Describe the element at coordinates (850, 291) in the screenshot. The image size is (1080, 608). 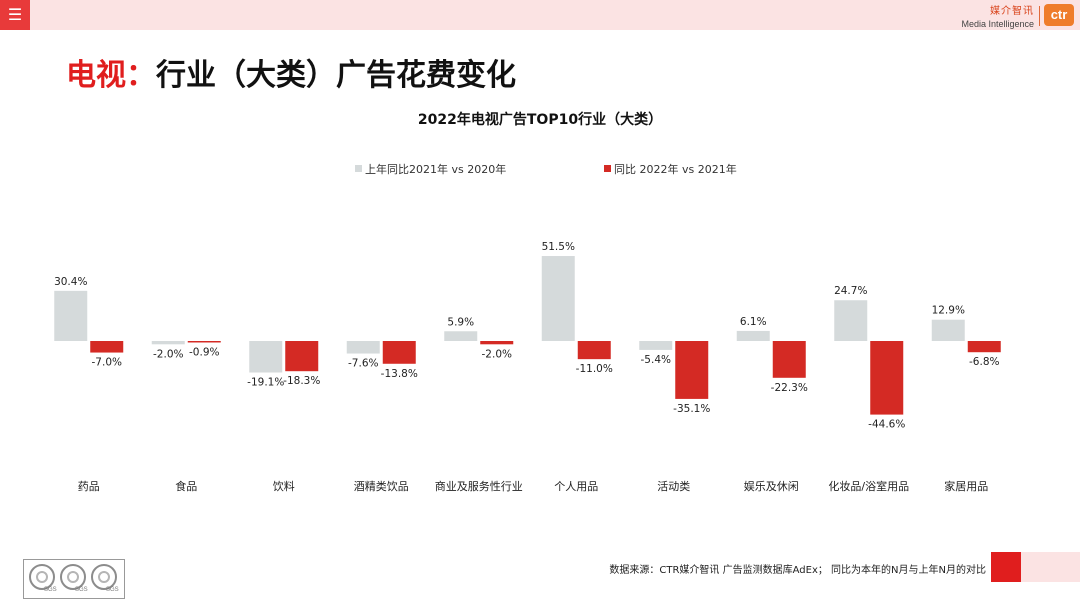
I see `data-label: 24.7%` at that location.